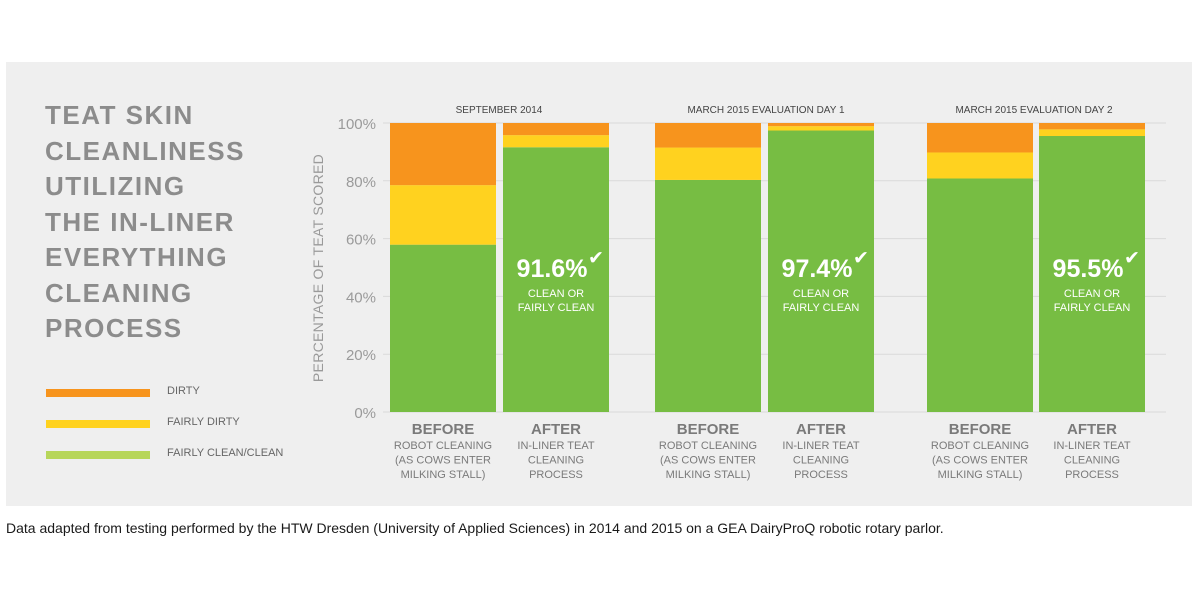 This screenshot has height=600, width=1200. What do you see at coordinates (140, 221) in the screenshot?
I see `title-line: THE IN-LINER` at bounding box center [140, 221].